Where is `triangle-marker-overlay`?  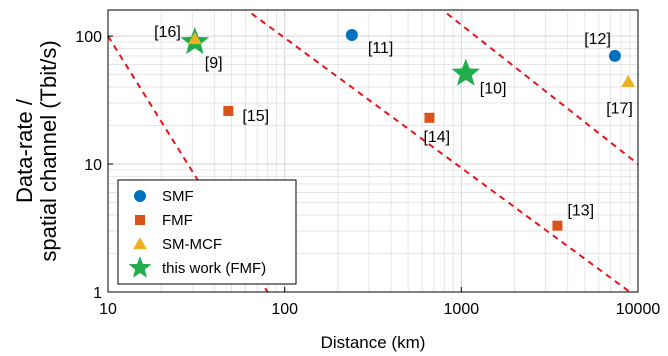 triangle-marker-overlay is located at coordinates (194, 38).